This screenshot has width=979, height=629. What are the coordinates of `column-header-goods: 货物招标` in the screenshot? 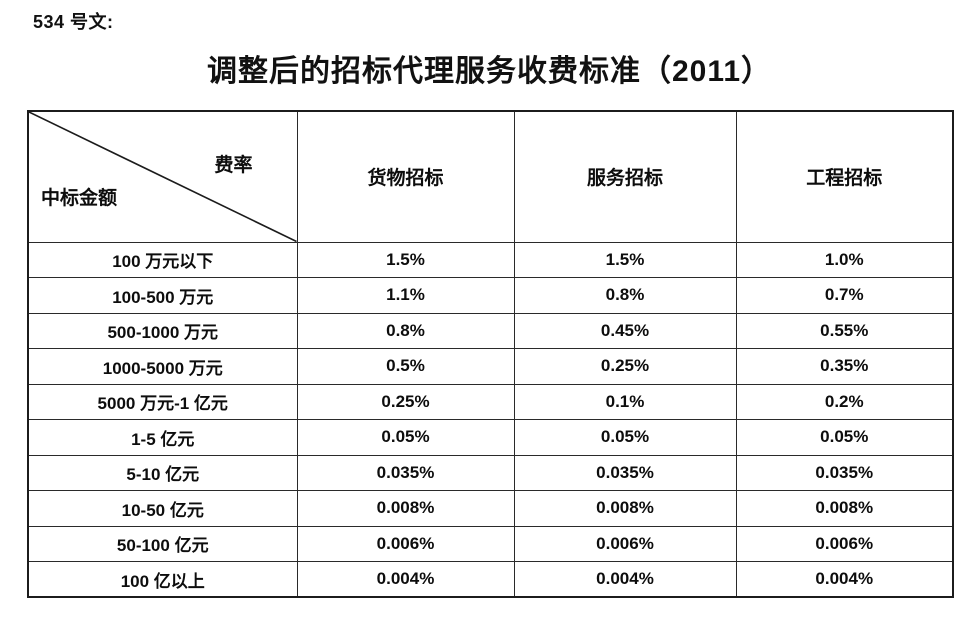 It's located at (405, 176).